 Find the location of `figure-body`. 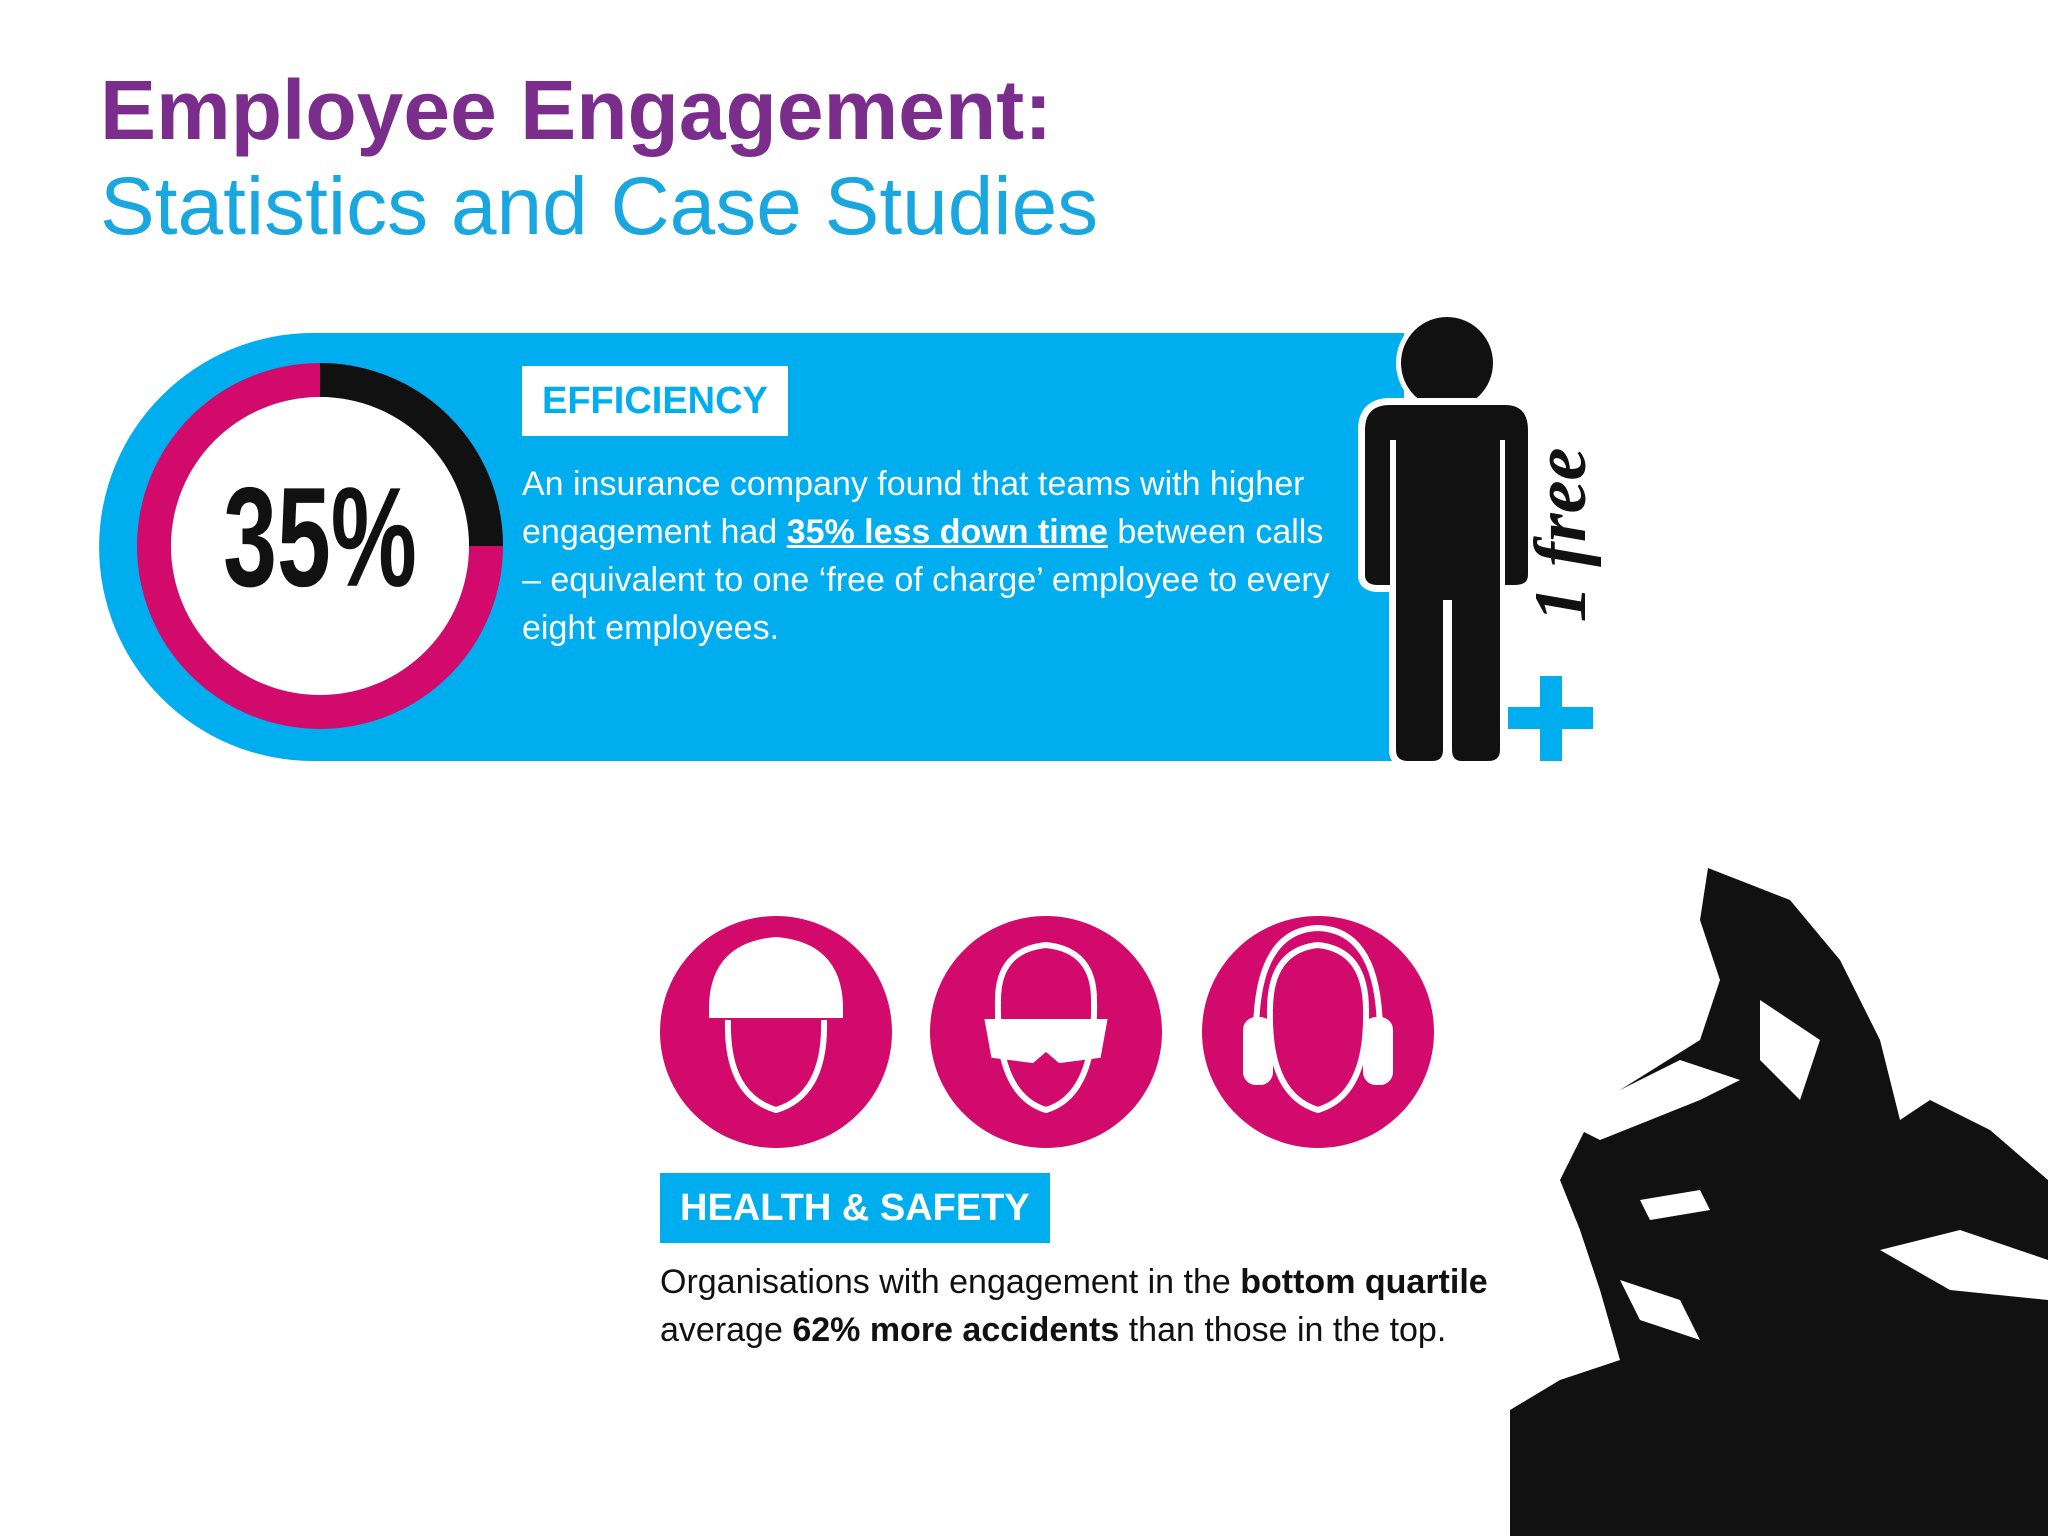

figure-body is located at coordinates (1446, 583).